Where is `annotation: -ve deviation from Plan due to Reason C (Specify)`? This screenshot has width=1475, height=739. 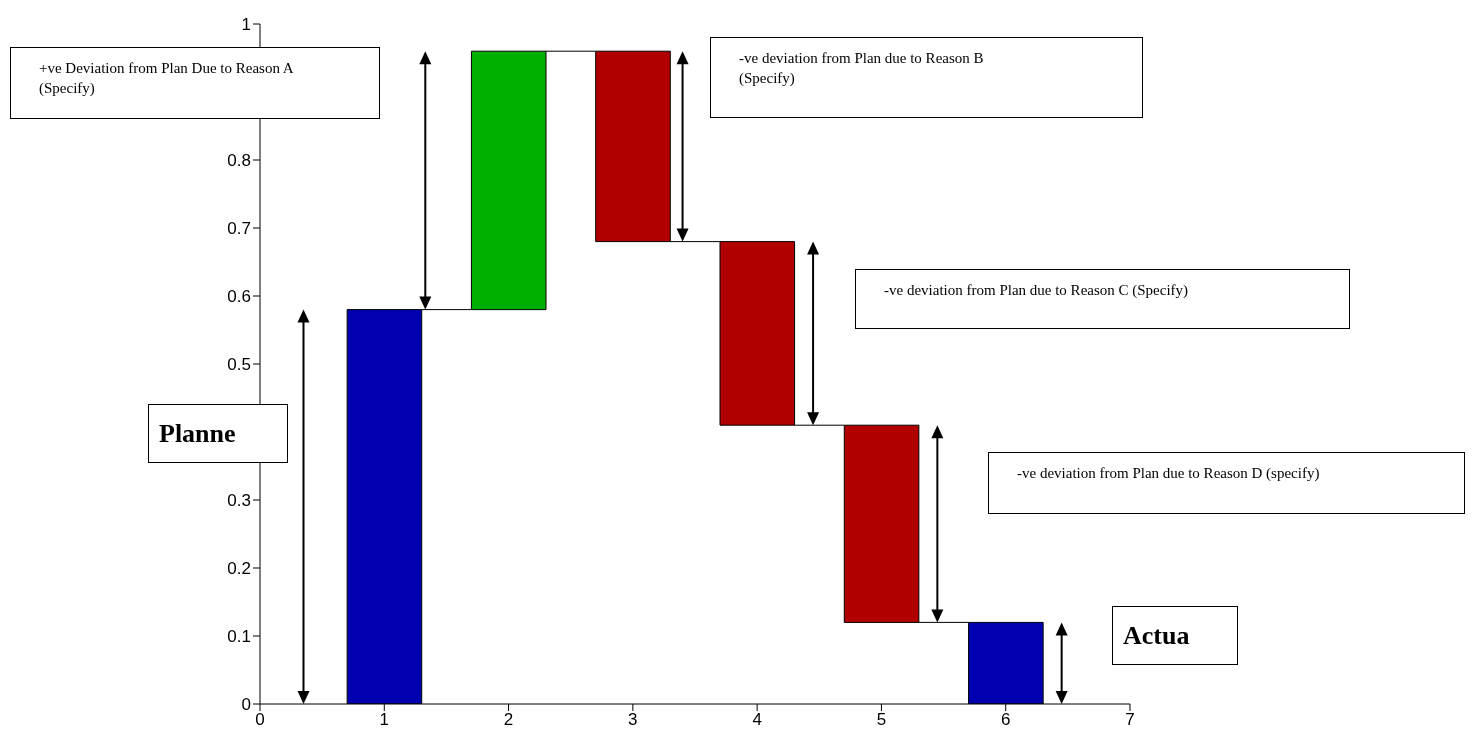 annotation: -ve deviation from Plan due to Reason C (Specify) is located at coordinates (1036, 290).